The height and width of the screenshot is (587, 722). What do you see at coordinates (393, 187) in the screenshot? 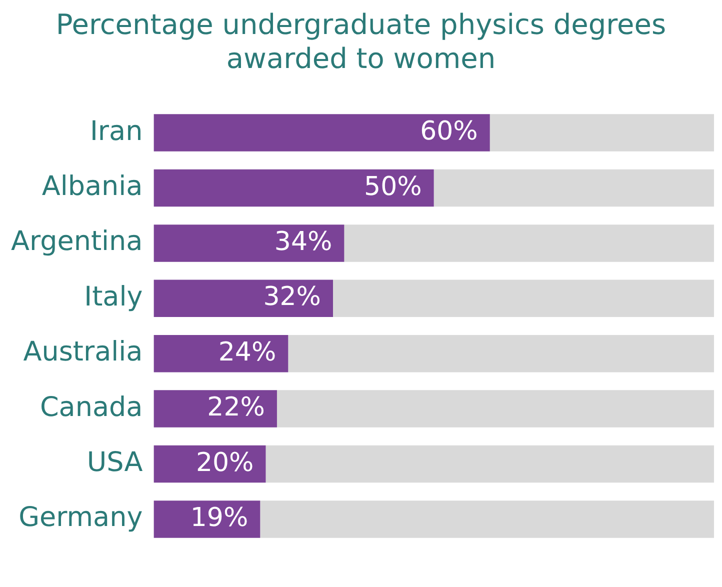
I see `data-label: 50%` at bounding box center [393, 187].